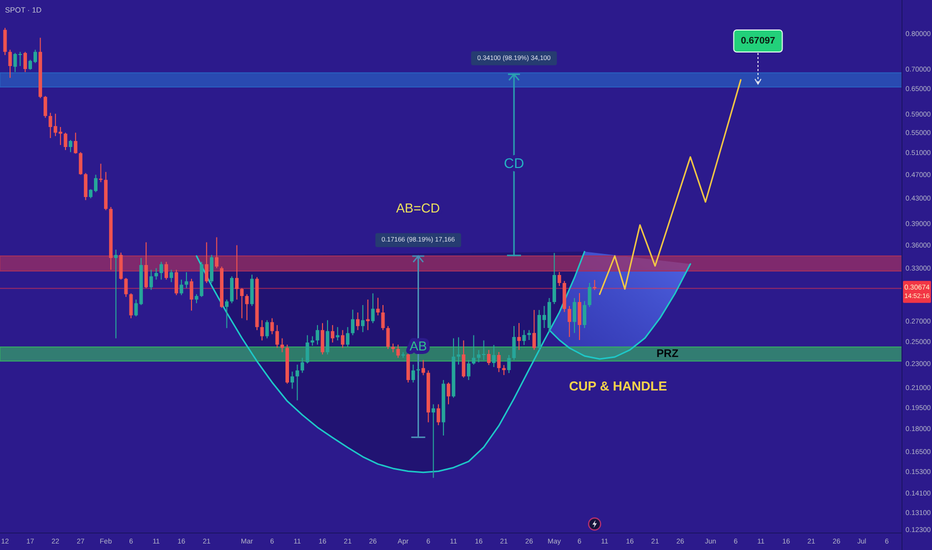 The image size is (932, 550). What do you see at coordinates (670, 187) in the screenshot?
I see `line-series` at bounding box center [670, 187].